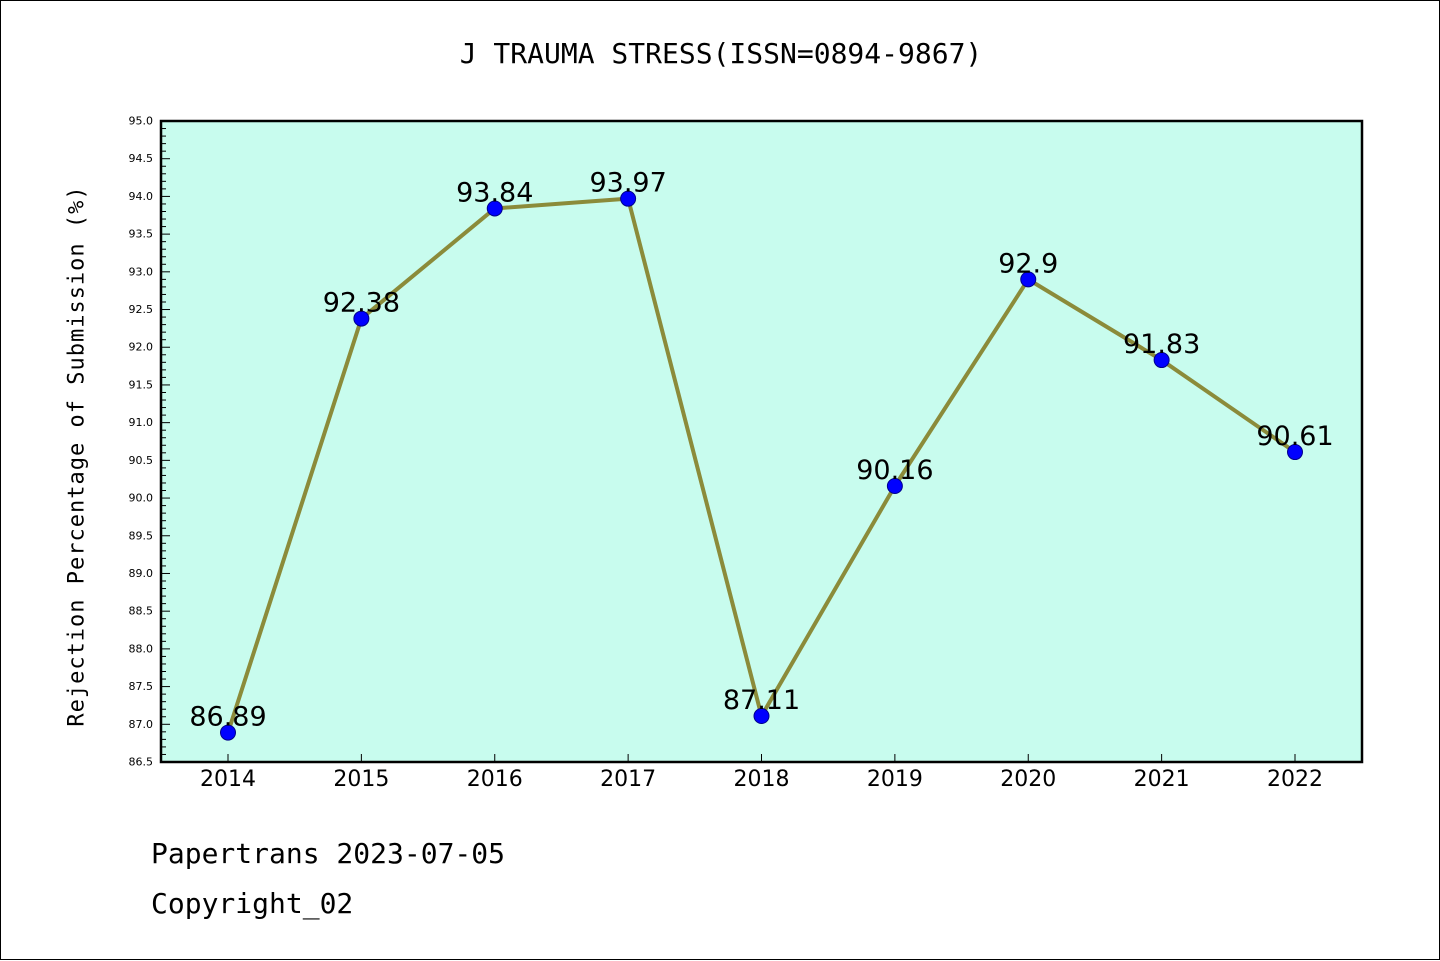 The width and height of the screenshot is (1440, 961). I want to click on x-tick-label: 2022, so click(1295, 779).